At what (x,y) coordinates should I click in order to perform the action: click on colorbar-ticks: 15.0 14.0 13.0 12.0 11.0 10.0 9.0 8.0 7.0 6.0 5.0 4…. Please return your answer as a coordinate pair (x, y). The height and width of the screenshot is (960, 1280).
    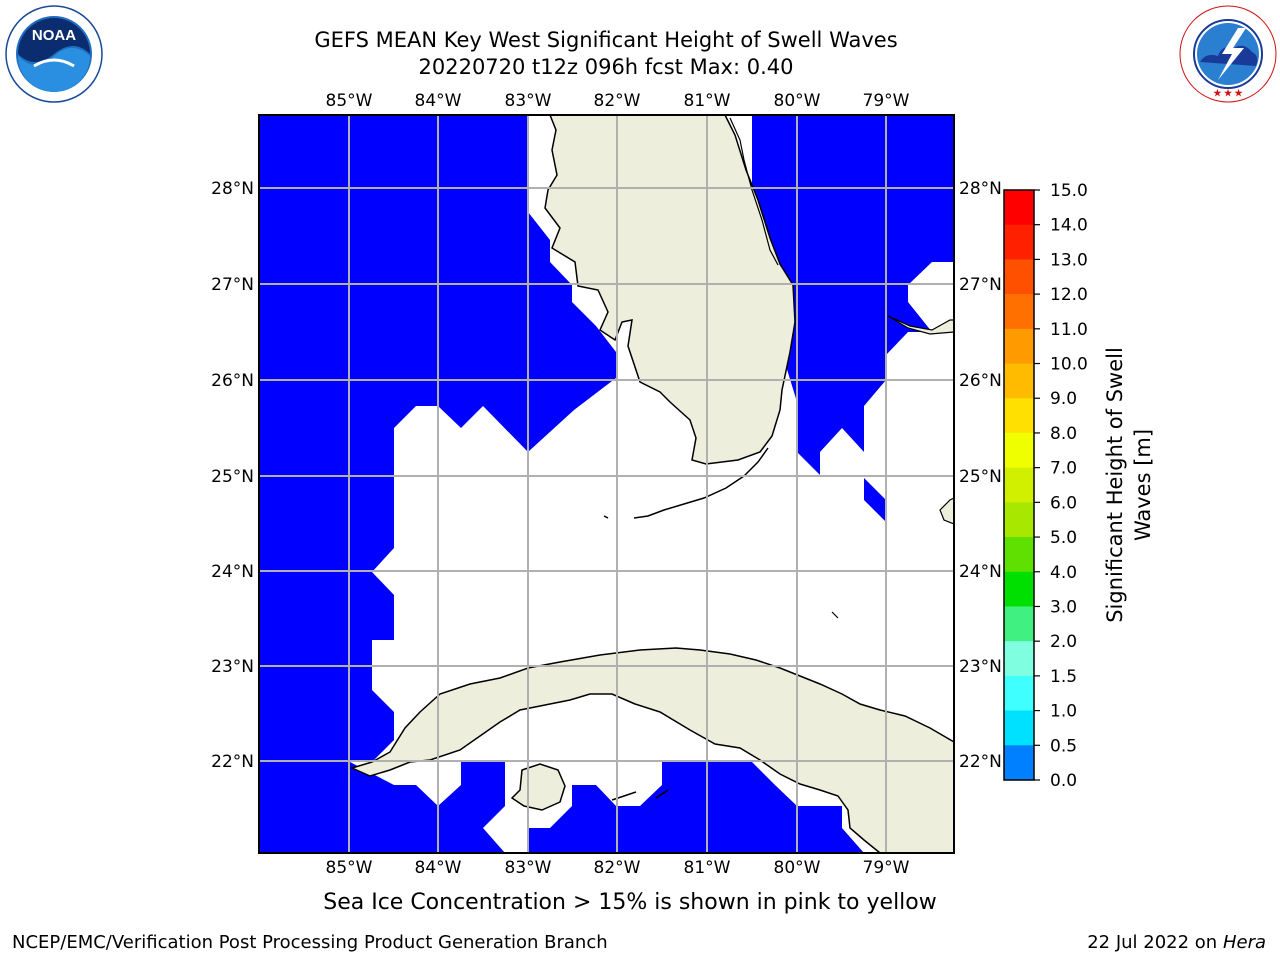
    Looking at the image, I should click on (1061, 486).